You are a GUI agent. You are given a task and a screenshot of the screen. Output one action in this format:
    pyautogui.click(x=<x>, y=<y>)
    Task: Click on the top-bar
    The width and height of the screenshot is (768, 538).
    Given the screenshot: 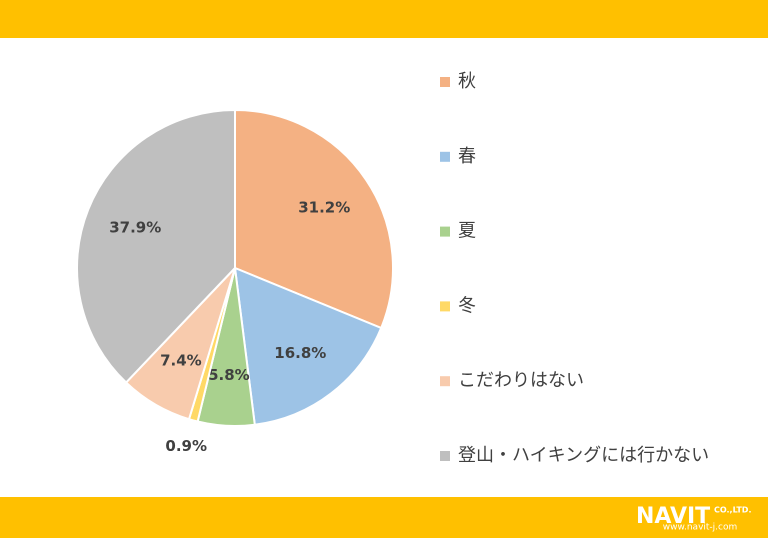 What is the action you would take?
    pyautogui.click(x=384, y=19)
    